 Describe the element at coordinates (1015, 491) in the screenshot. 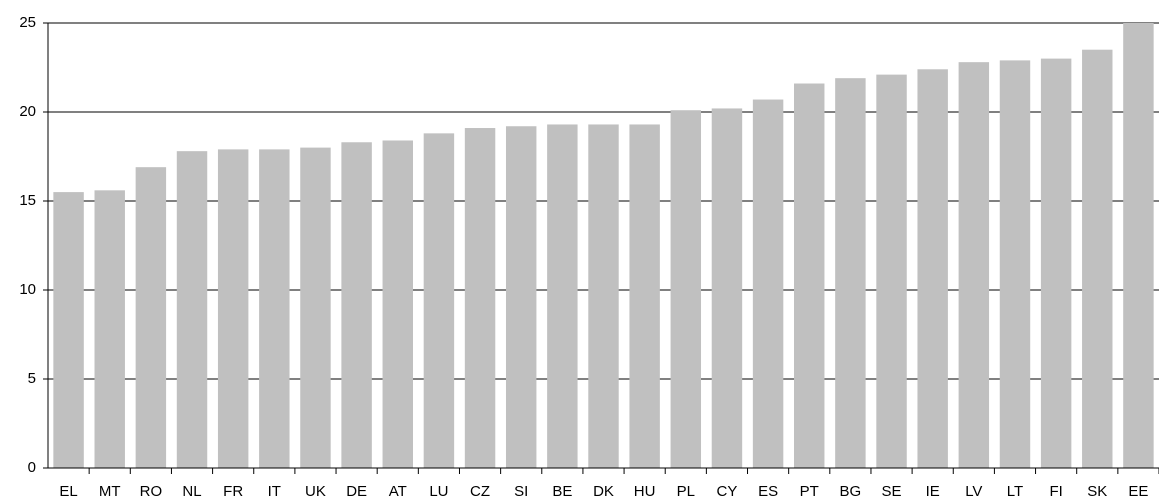

I see `x-tick-label: LT` at that location.